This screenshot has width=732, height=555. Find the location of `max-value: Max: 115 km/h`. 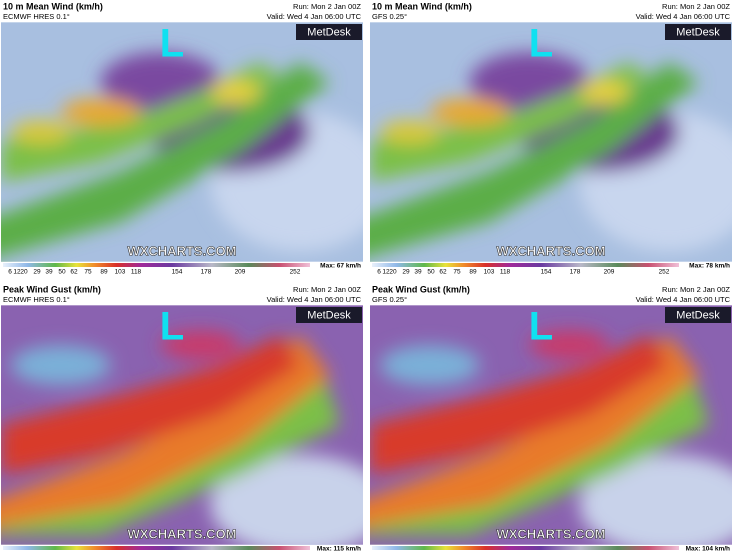

max-value: Max: 115 km/h is located at coordinates (339, 549).